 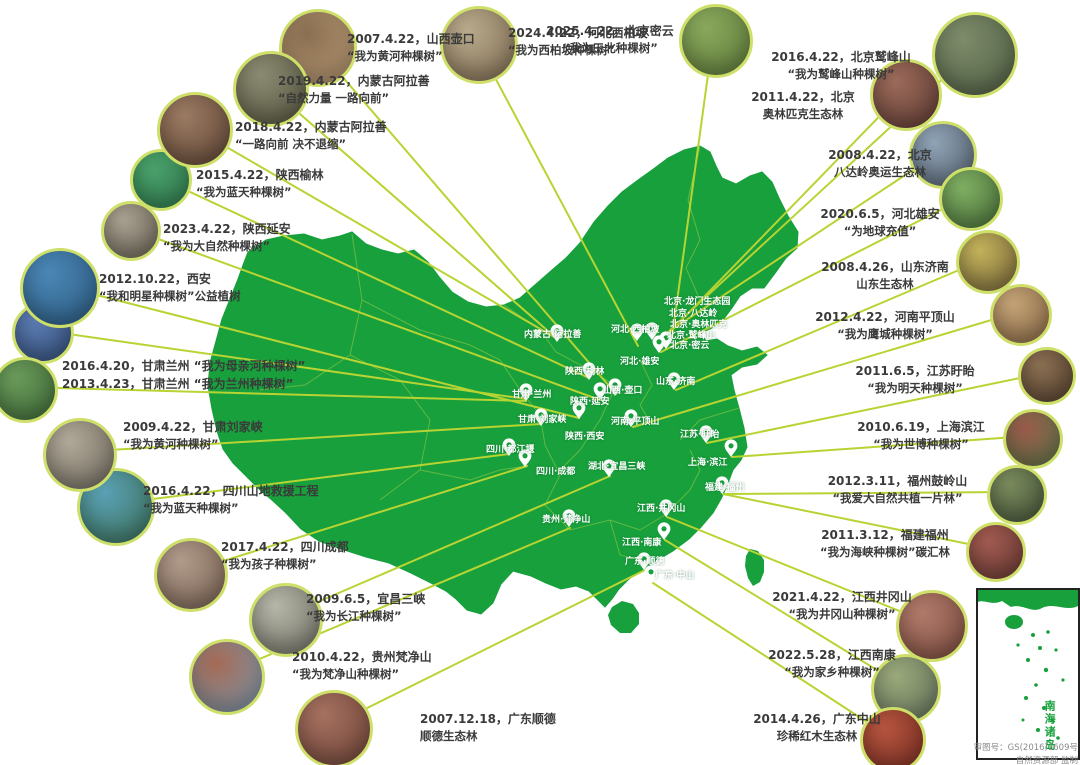 I want to click on event-slogan: “我和明星种棵树”公益植树, so click(x=170, y=296).